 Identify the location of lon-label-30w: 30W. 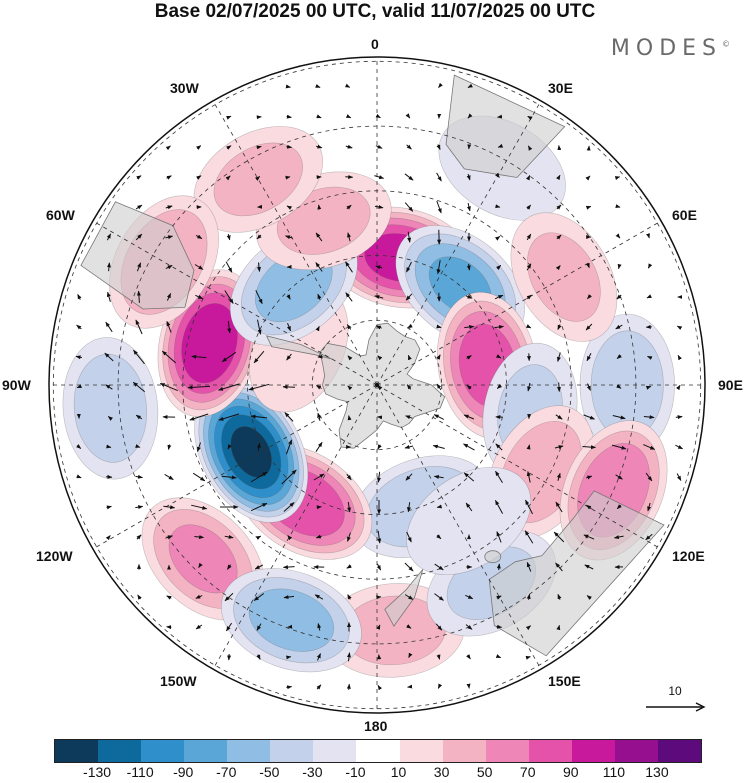
(184, 88).